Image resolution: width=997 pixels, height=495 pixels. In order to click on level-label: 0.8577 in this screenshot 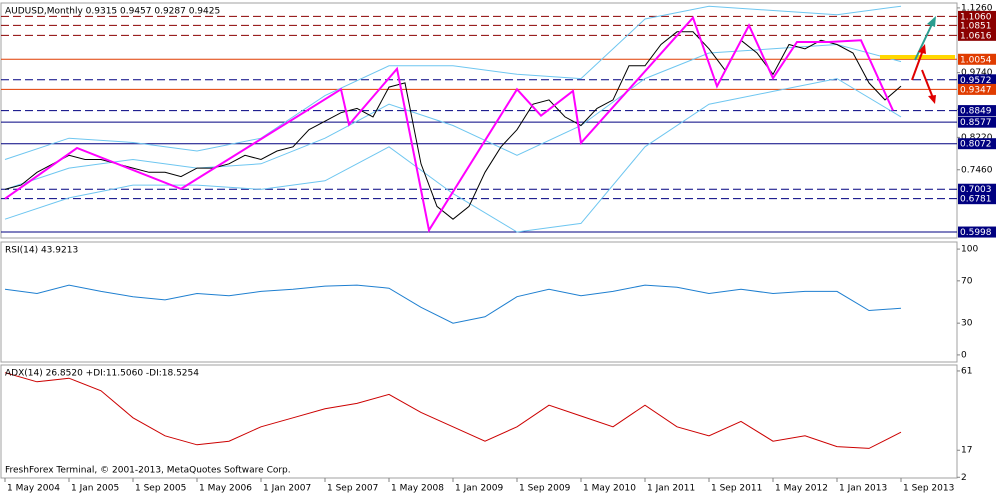, I will do `click(976, 123)`.